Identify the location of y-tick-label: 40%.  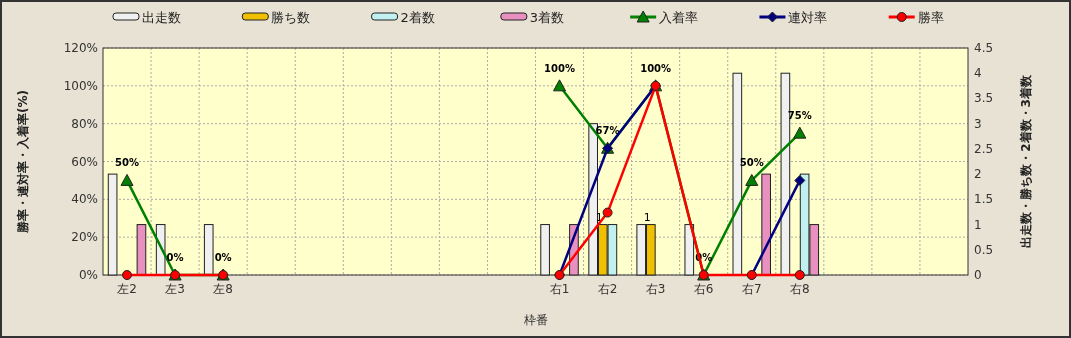
(84, 199).